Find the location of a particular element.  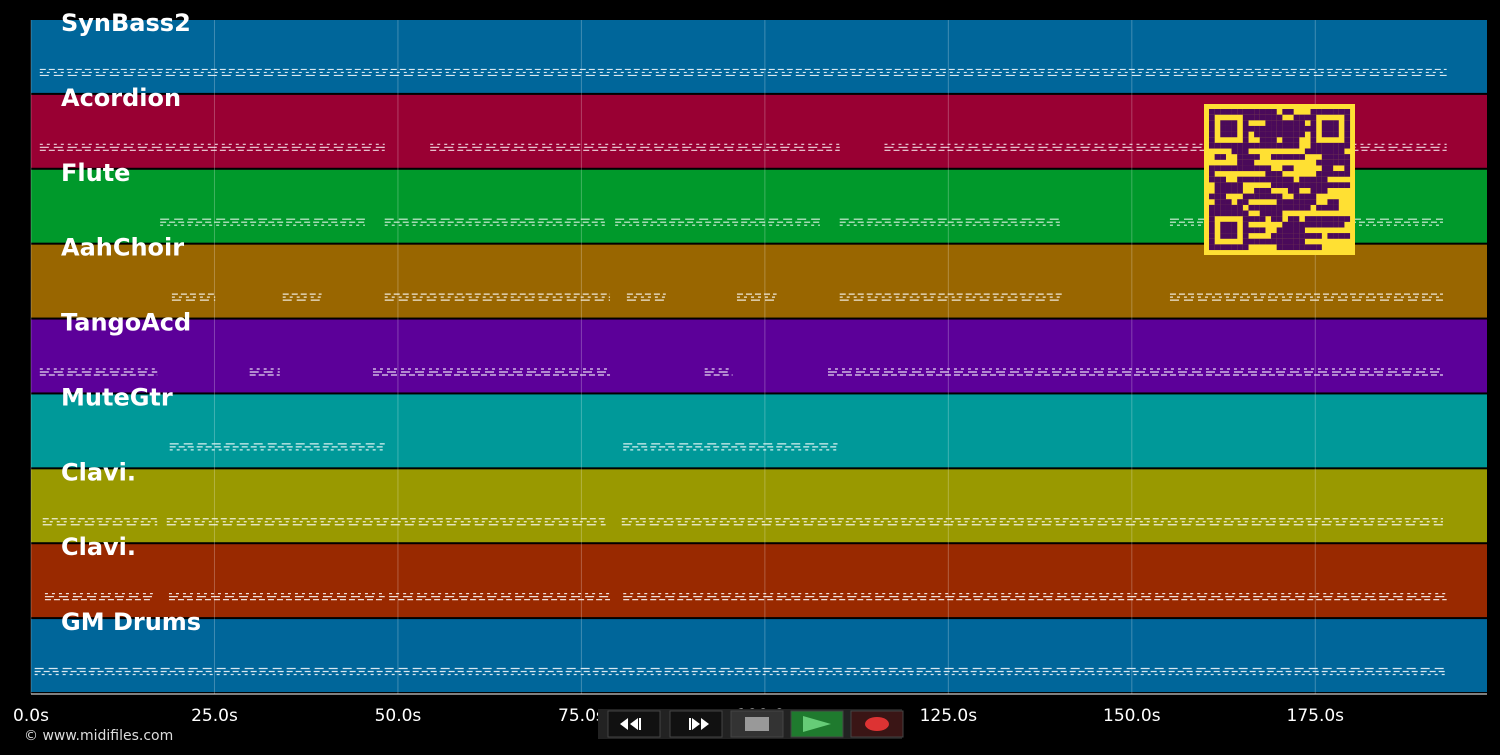

play-icon is located at coordinates (817, 724).